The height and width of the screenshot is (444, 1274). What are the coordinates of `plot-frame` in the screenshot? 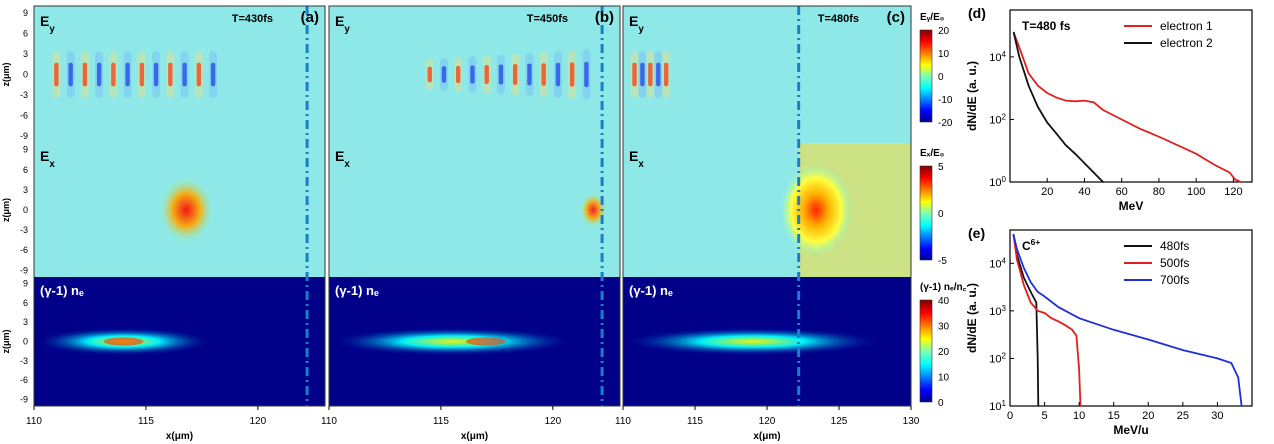 It's located at (1131, 96).